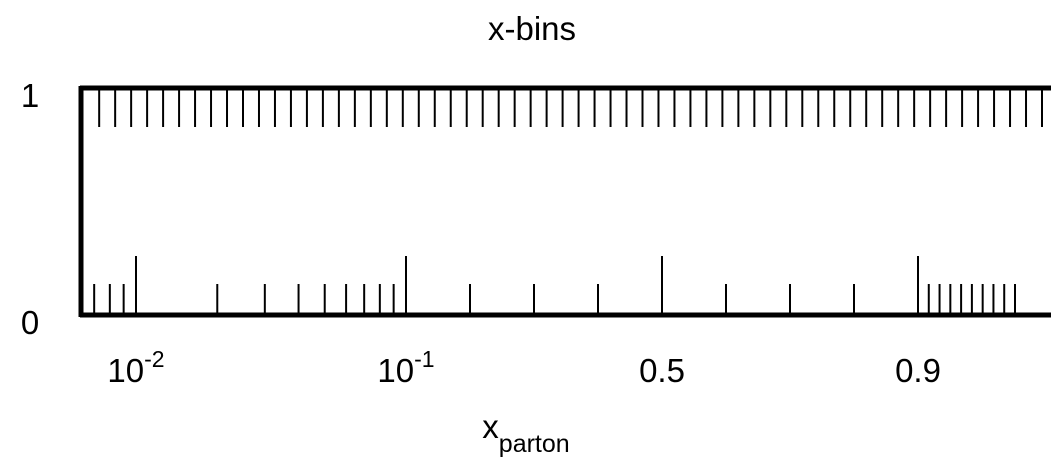  I want to click on x-tick-label-base: 0.5, so click(662, 370).